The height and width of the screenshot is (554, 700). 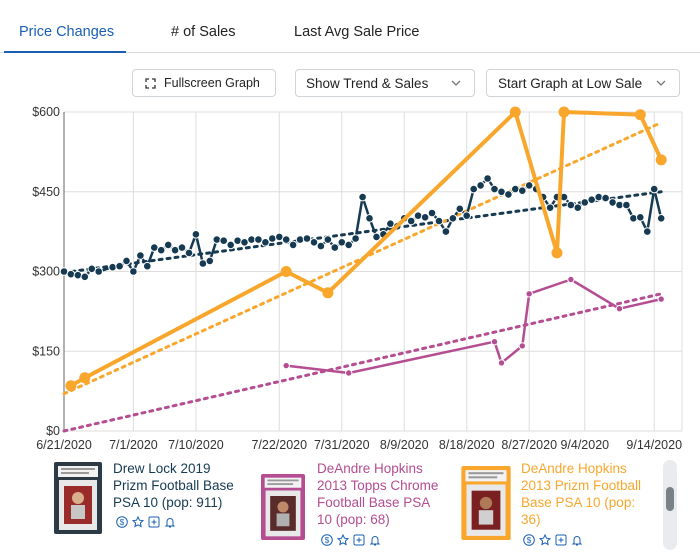 I want to click on x-tick-label: 7/22/2020, so click(x=279, y=445).